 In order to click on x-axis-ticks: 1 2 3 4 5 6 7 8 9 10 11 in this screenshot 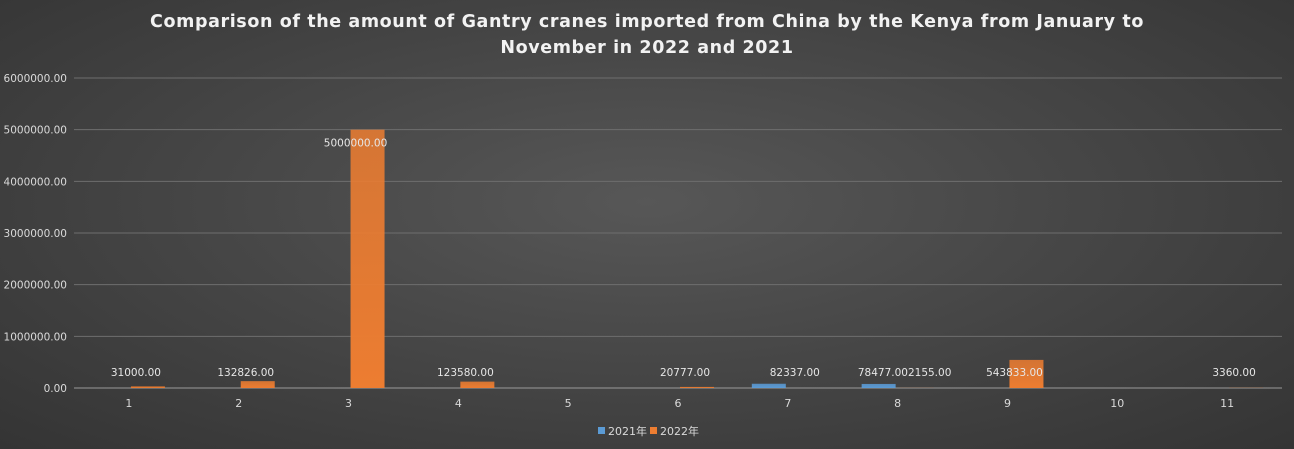, I will do `click(679, 403)`.